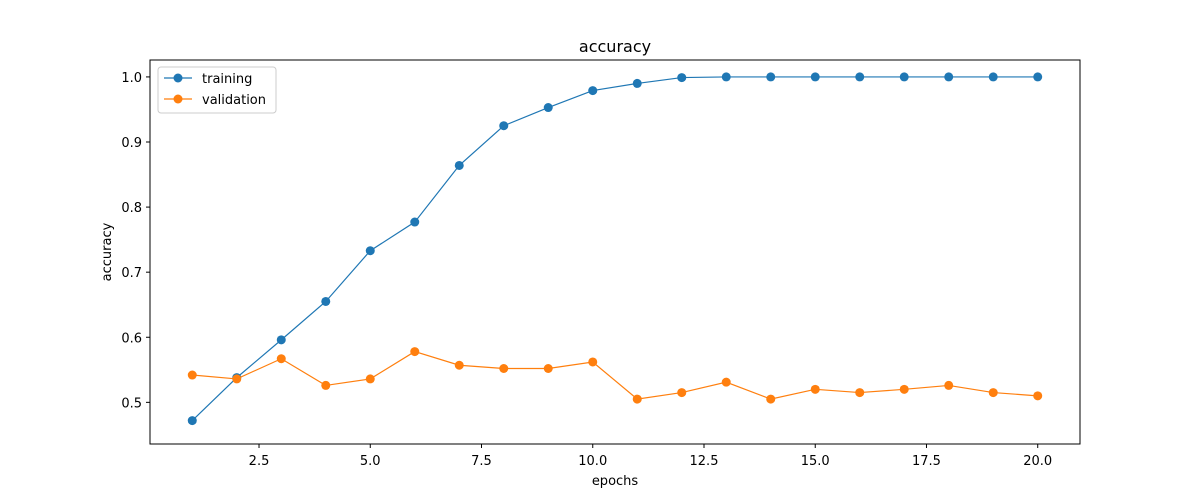  I want to click on x-tick-label: 20.0, so click(1037, 461).